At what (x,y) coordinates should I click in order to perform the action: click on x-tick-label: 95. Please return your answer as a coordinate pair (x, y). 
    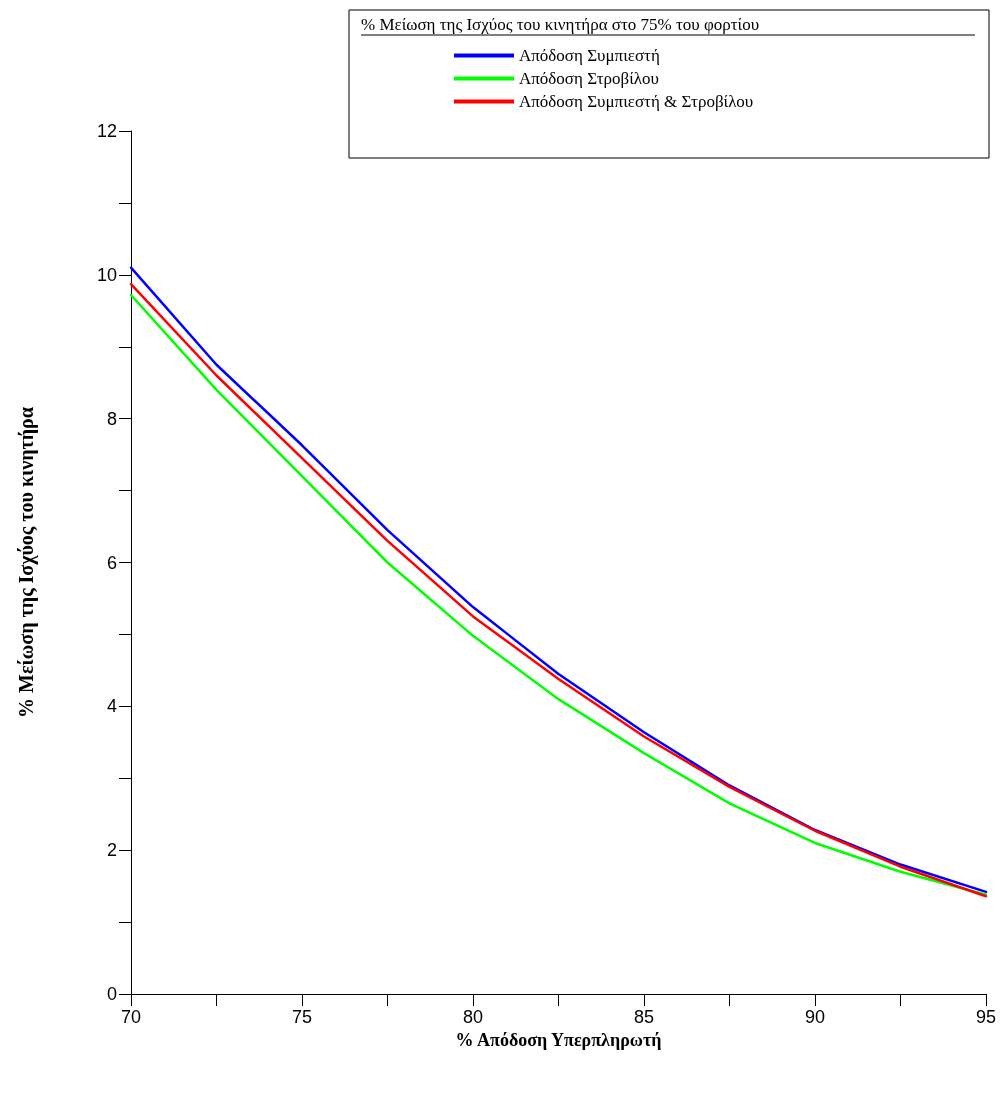
    Looking at the image, I should click on (985, 1017).